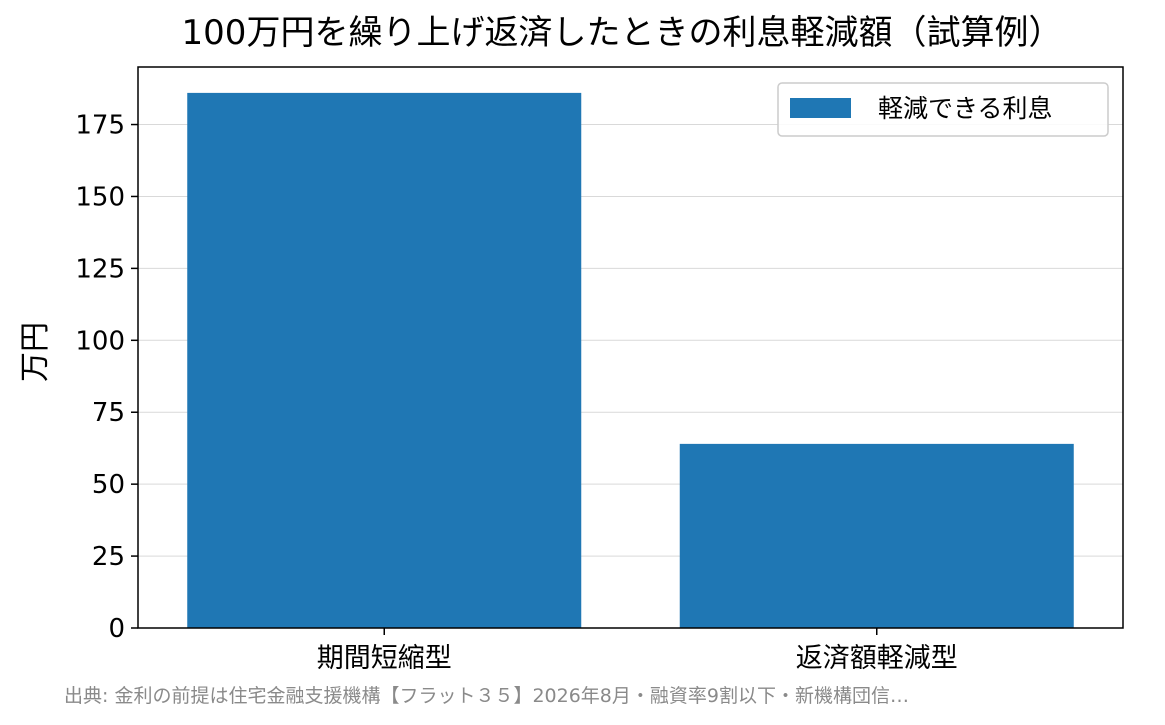  What do you see at coordinates (108, 485) in the screenshot?
I see `y-tick-label: 50` at bounding box center [108, 485].